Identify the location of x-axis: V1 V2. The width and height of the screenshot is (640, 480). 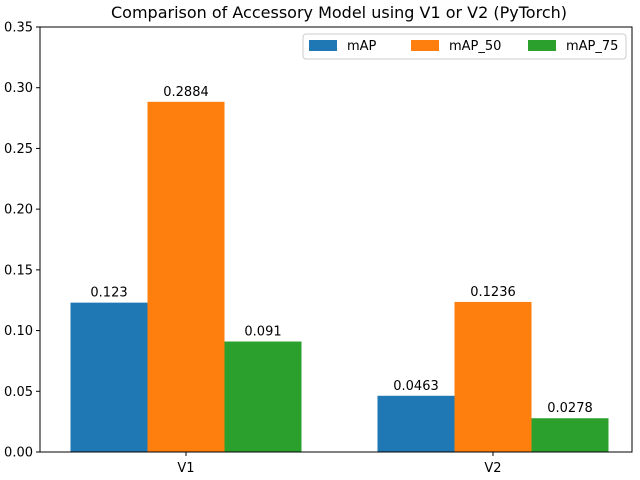
(339, 464).